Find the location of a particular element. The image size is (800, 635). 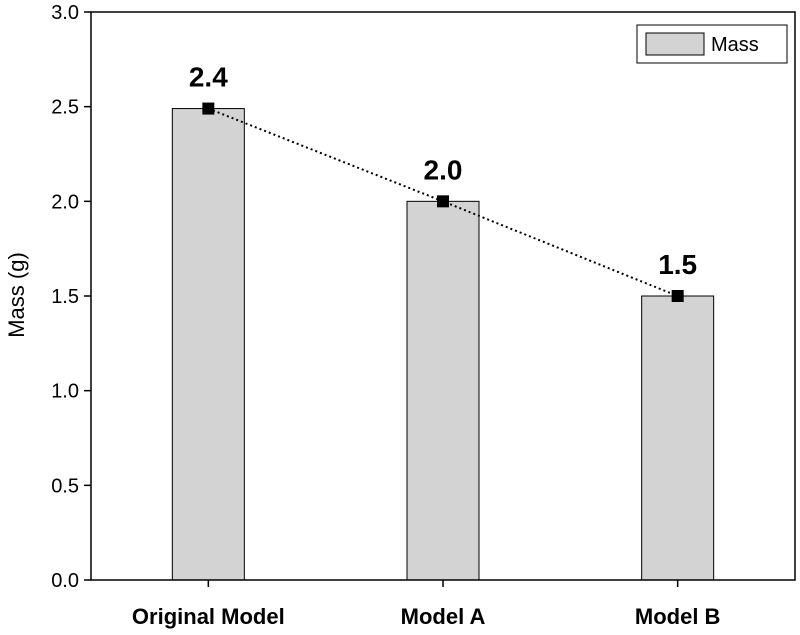

legend-swatch-mass is located at coordinates (675, 44).